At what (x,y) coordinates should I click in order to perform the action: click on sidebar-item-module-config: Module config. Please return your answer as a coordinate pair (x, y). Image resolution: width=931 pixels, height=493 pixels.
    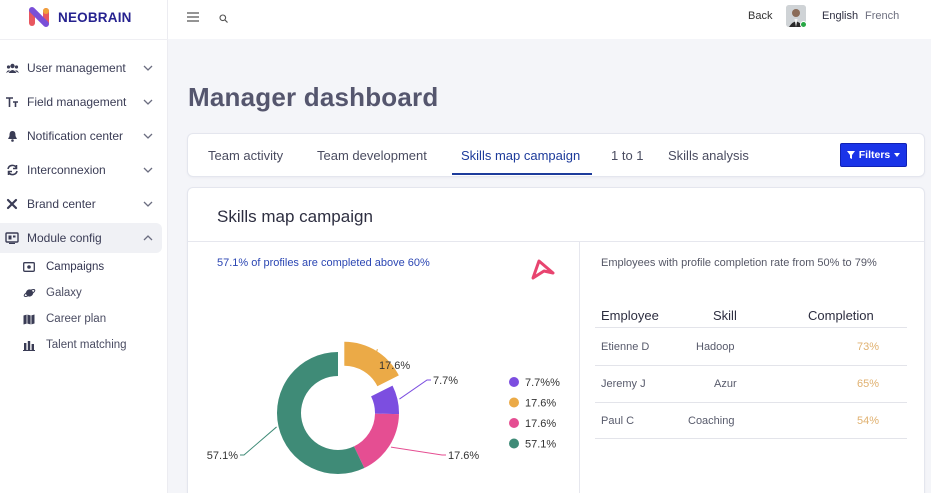
    Looking at the image, I should click on (81, 238).